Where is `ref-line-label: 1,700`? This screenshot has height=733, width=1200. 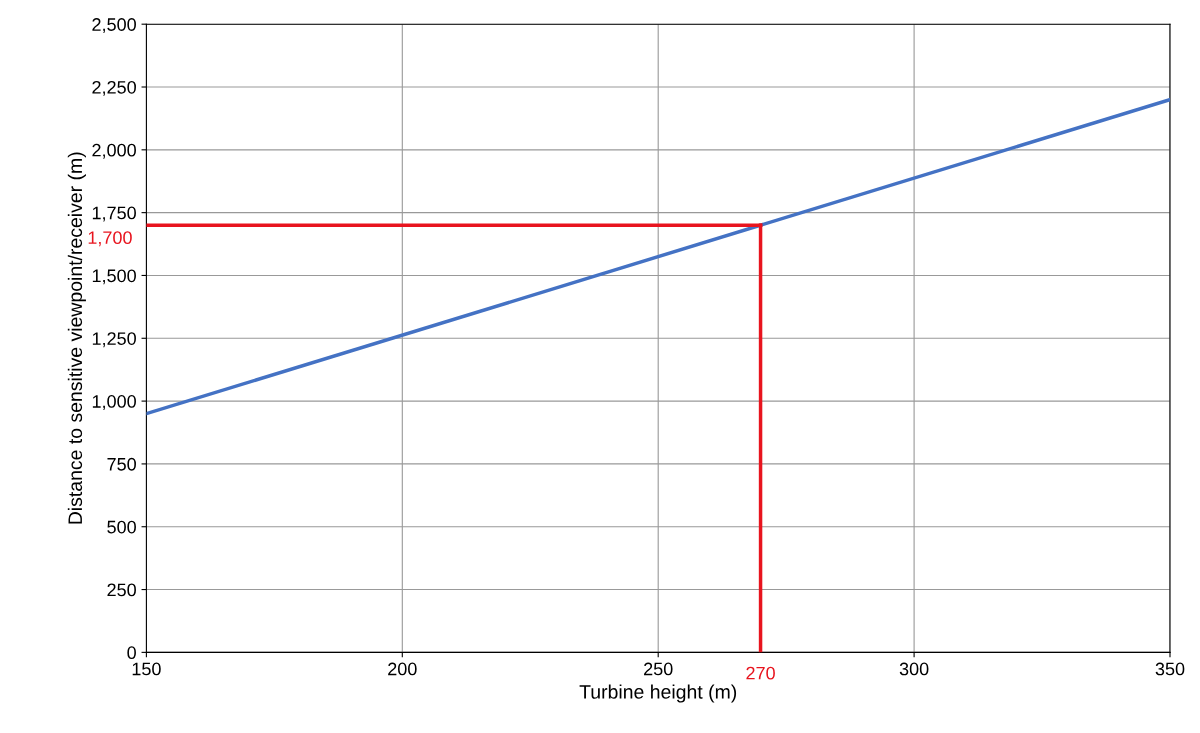
ref-line-label: 1,700 is located at coordinates (110, 239).